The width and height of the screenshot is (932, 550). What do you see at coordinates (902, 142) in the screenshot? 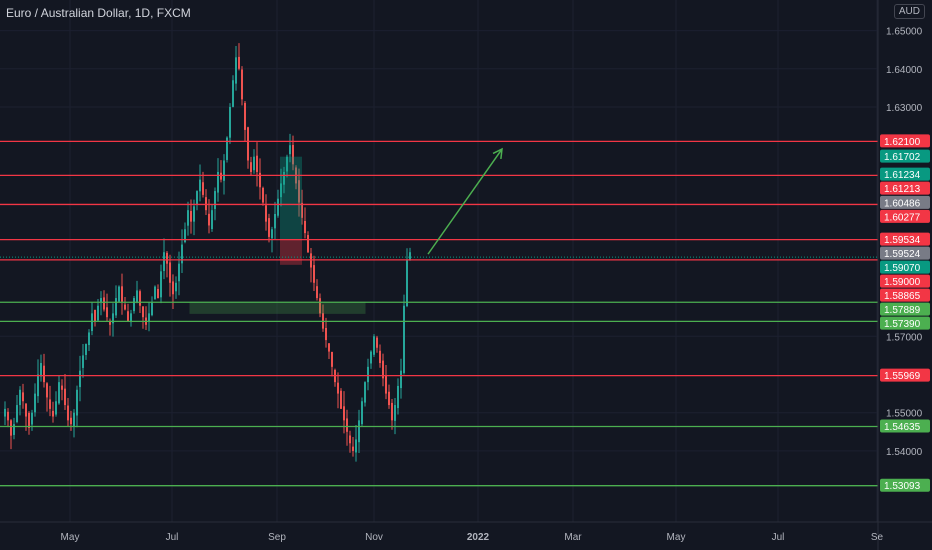
I see `price-tag-label: 1.62100` at bounding box center [902, 142].